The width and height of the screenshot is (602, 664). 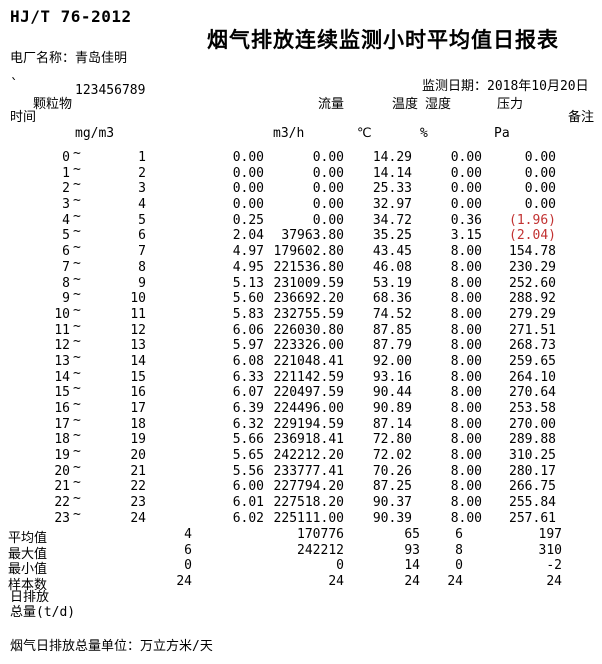 What do you see at coordinates (142, 205) in the screenshot?
I see `hour-end: 4` at bounding box center [142, 205].